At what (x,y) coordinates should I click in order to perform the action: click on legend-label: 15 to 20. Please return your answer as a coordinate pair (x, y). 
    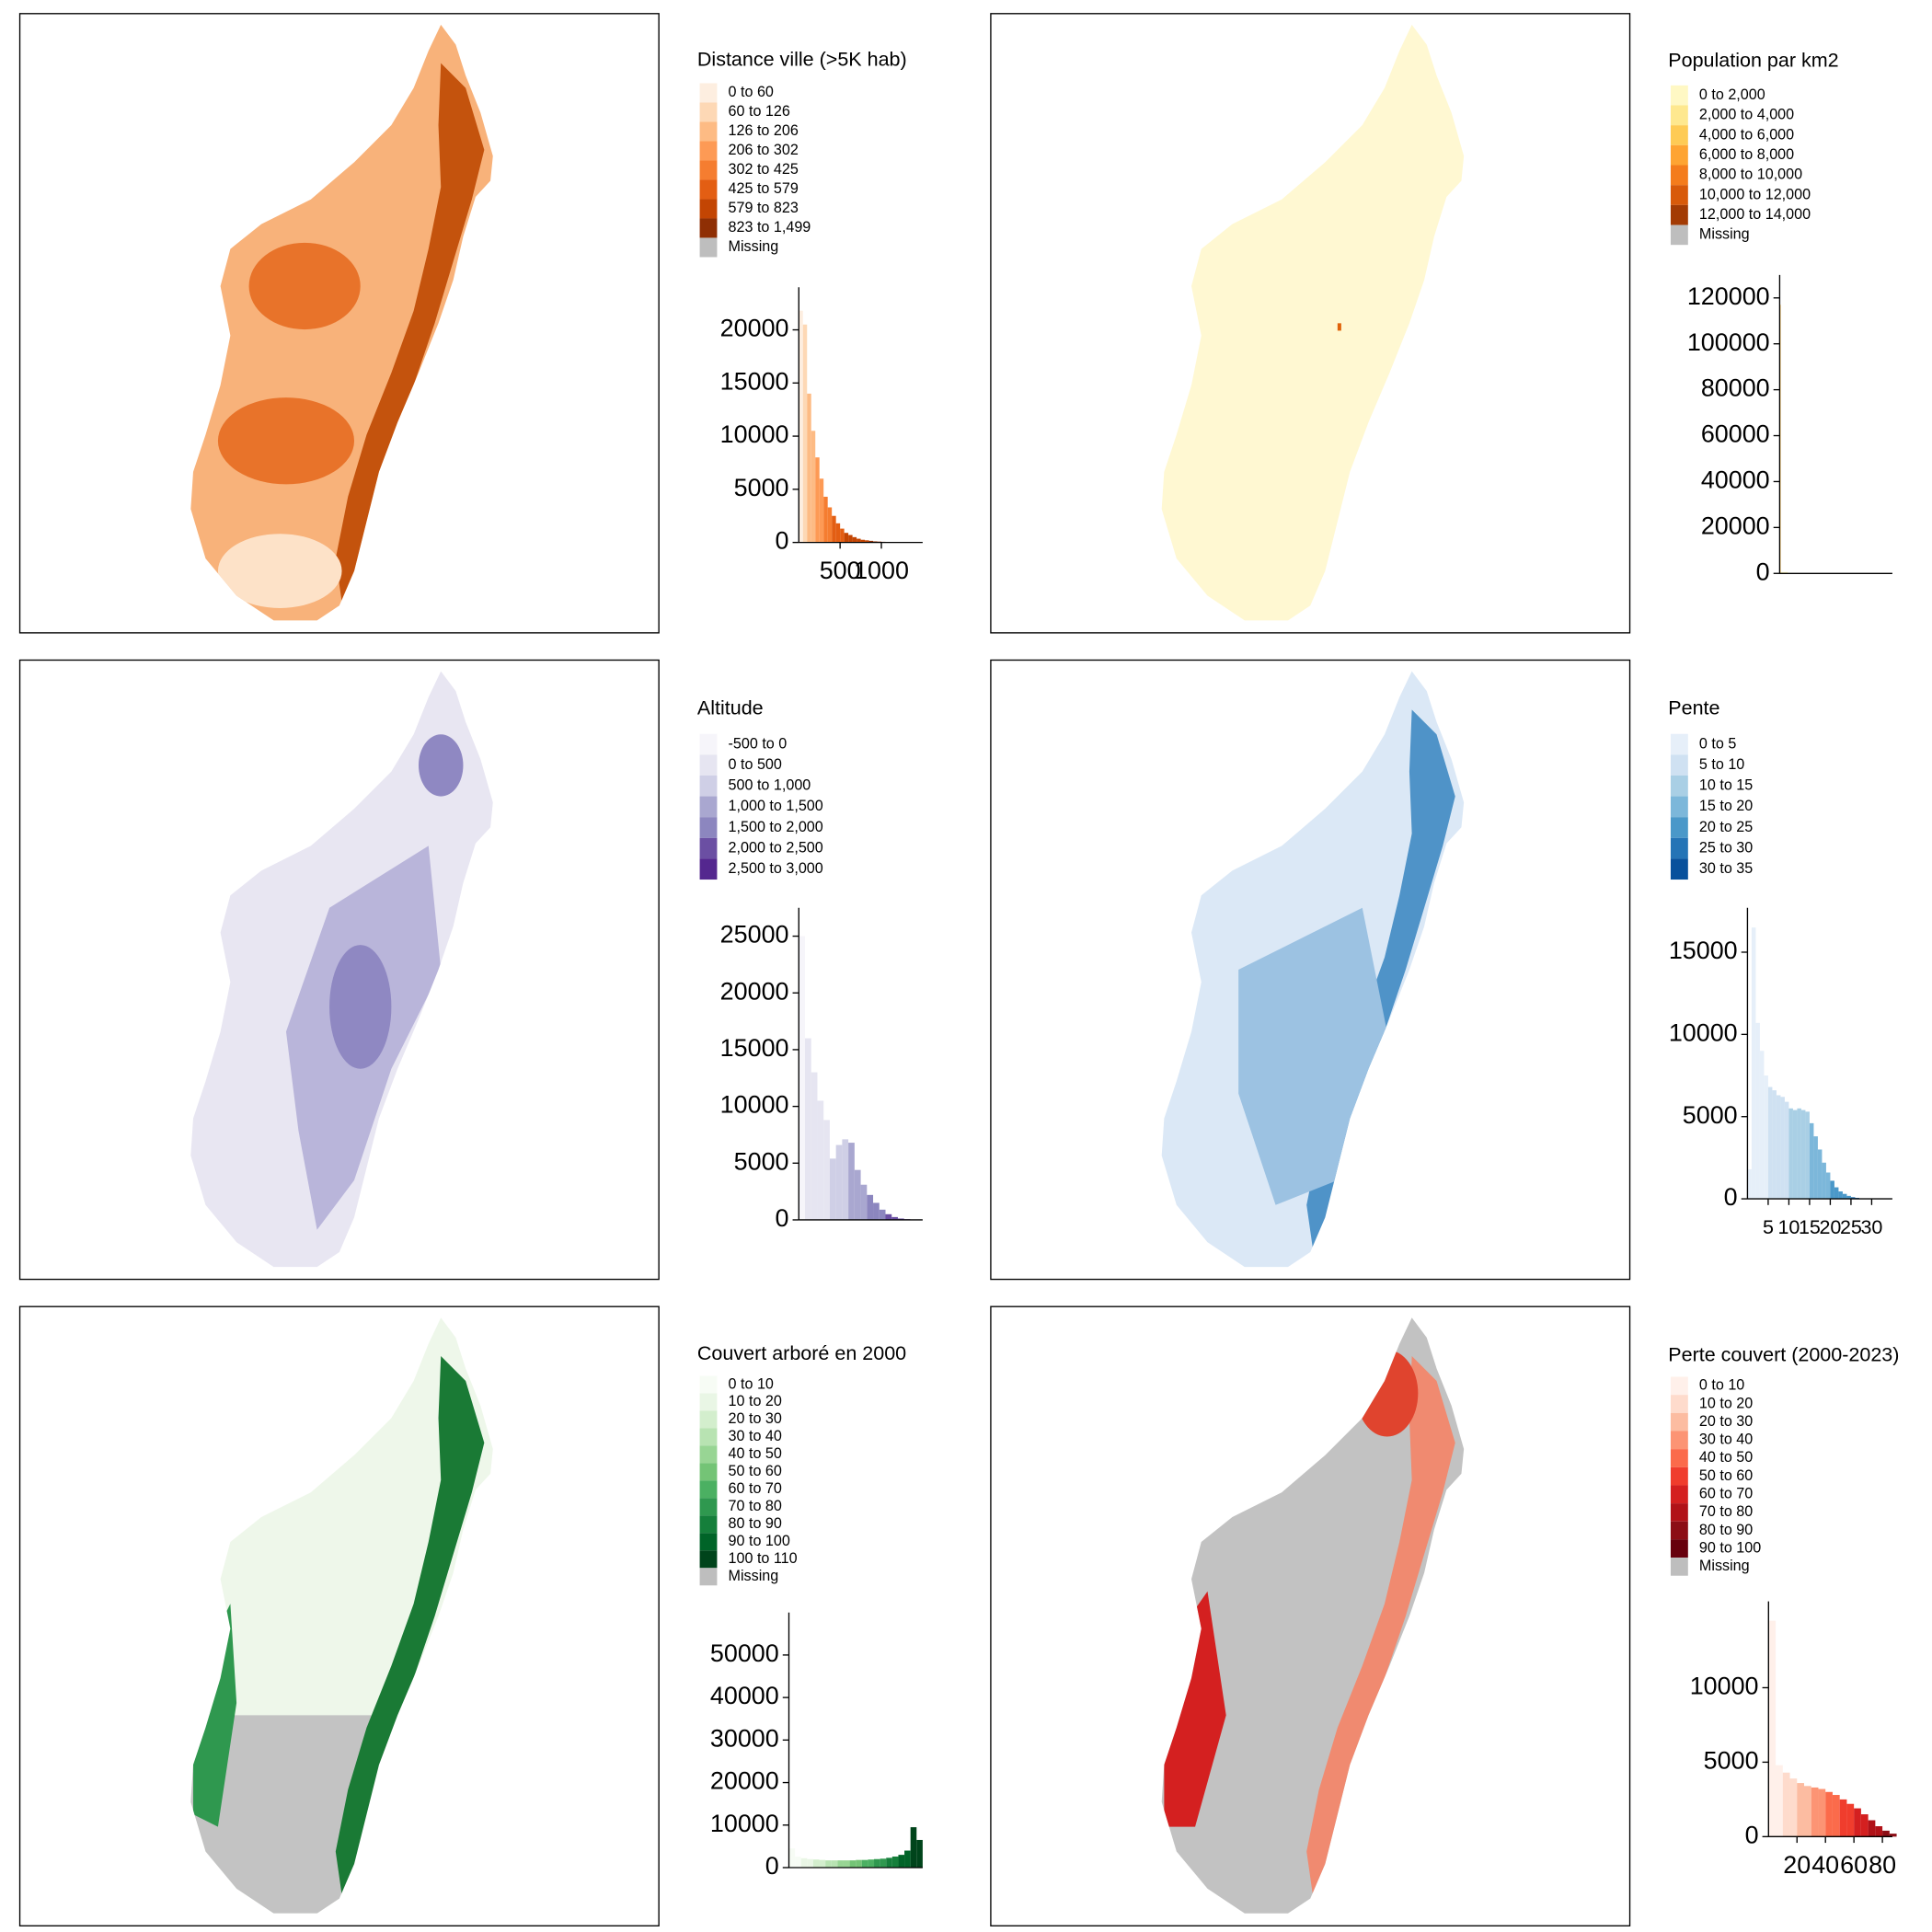
    Looking at the image, I should click on (1726, 806).